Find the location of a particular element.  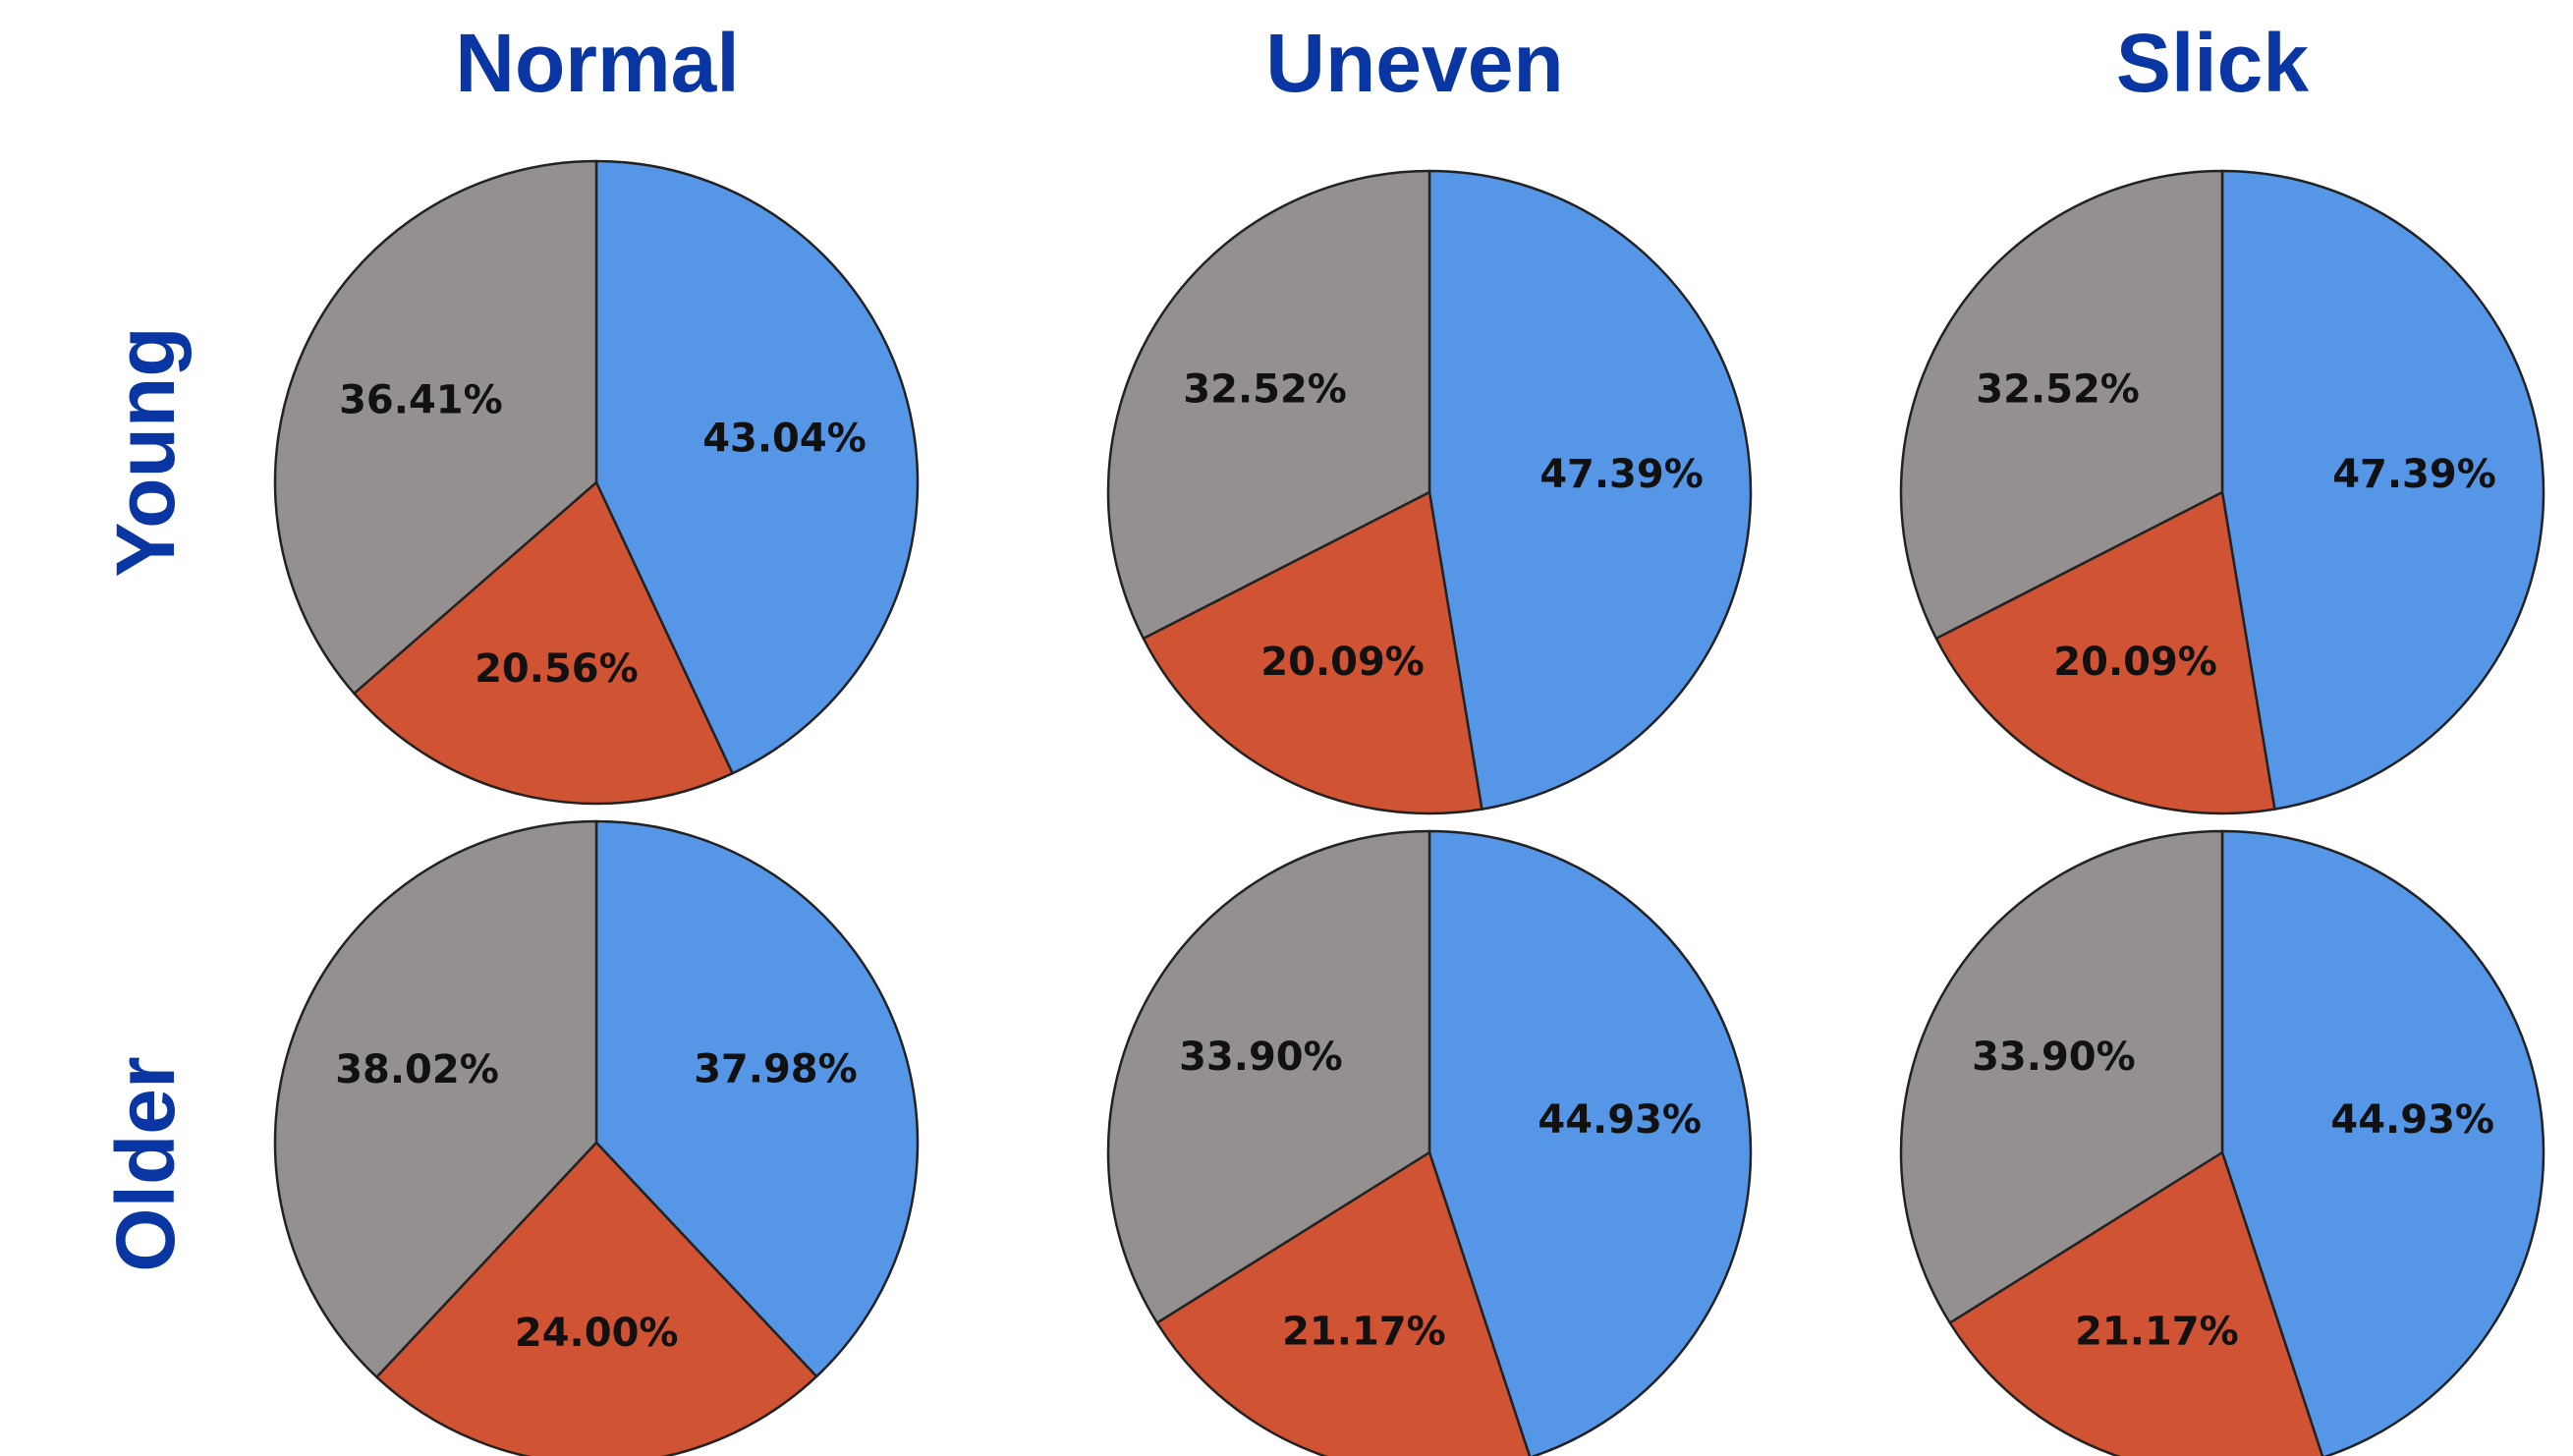

pie-uneven-young: 47.39% 20.09% 32.52% is located at coordinates (1429, 492).